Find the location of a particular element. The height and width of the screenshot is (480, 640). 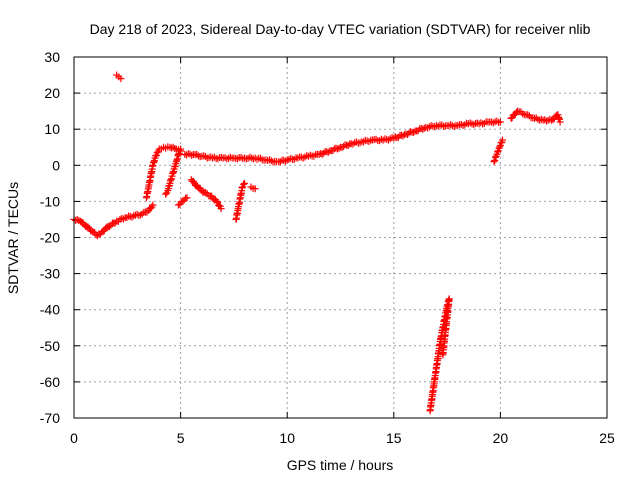

x-tick-label: 25 is located at coordinates (607, 438).